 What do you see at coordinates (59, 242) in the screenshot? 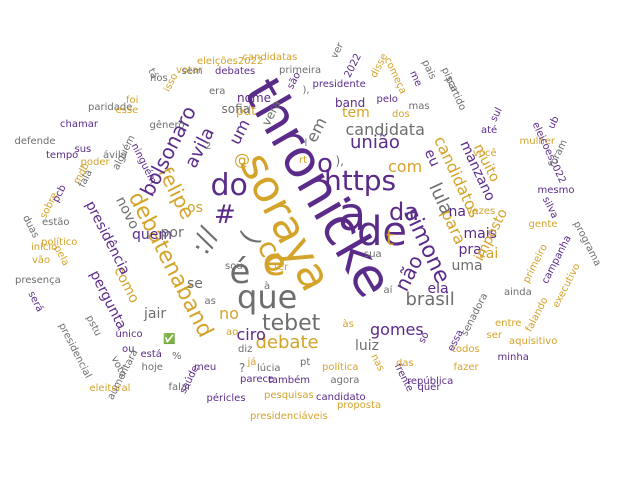
I see `cloud-word-pol-tico: político` at bounding box center [59, 242].